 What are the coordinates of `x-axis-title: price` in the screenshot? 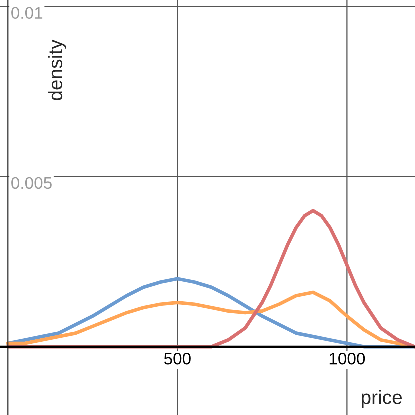 It's located at (382, 399).